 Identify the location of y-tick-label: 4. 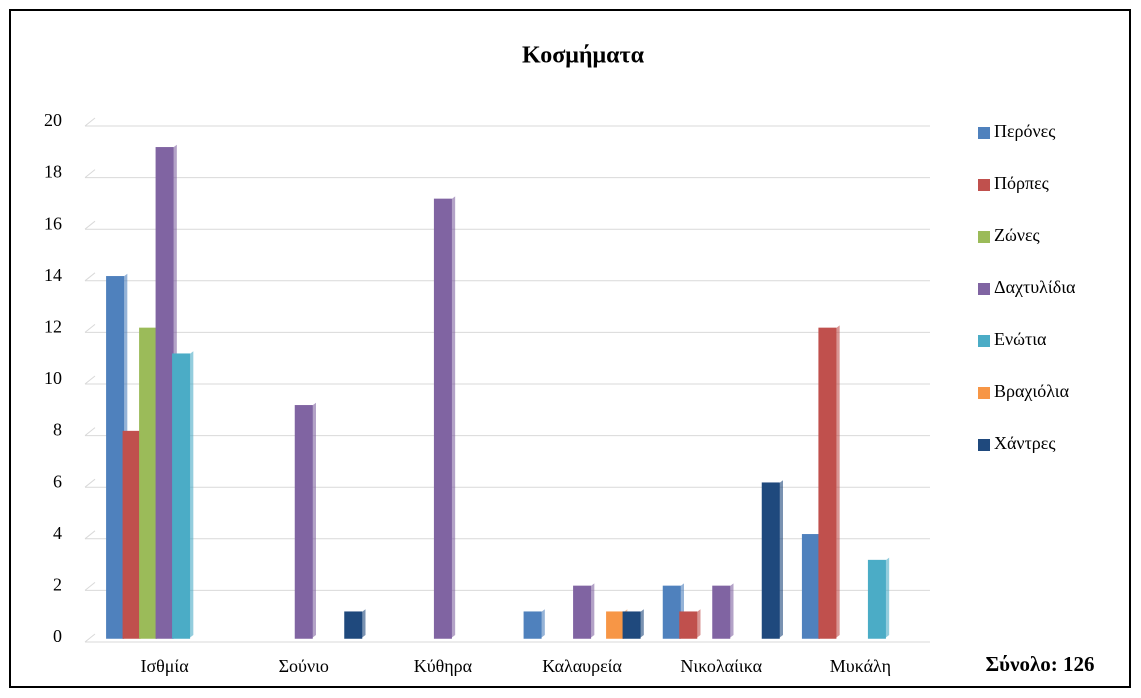
(57, 533).